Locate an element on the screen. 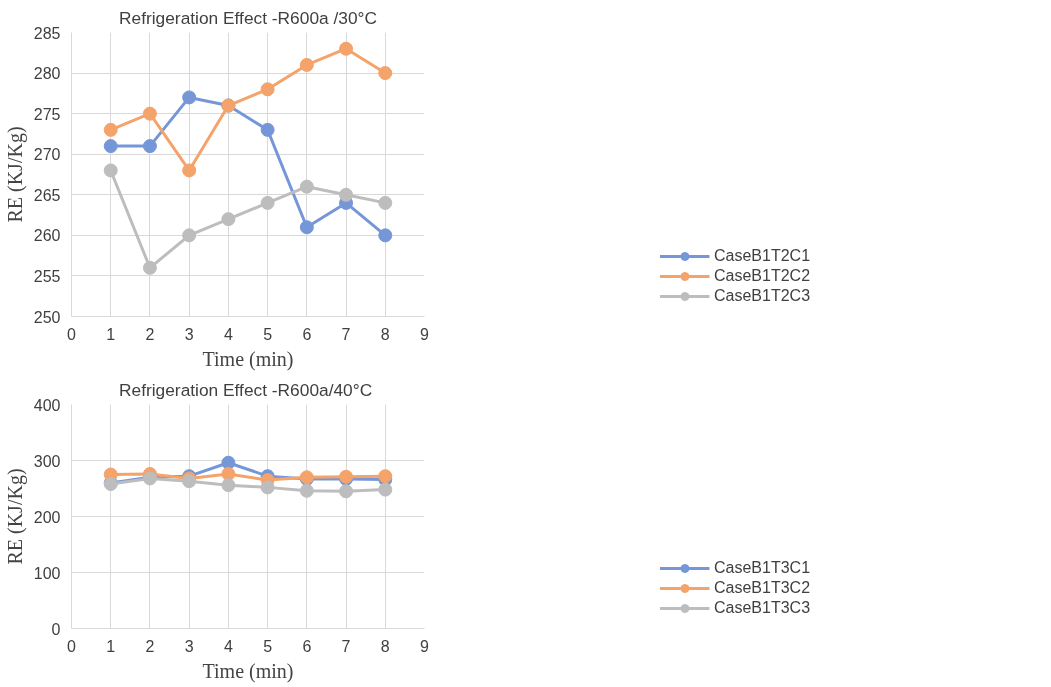 The height and width of the screenshot is (687, 1051). y-tick-label: 280 is located at coordinates (47, 74).